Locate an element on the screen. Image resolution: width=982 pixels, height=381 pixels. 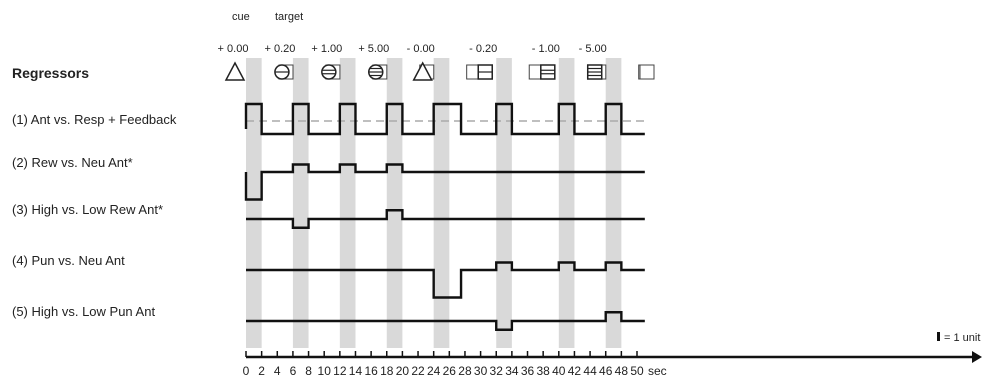
circle-two-lines-icon is located at coordinates (329, 72).